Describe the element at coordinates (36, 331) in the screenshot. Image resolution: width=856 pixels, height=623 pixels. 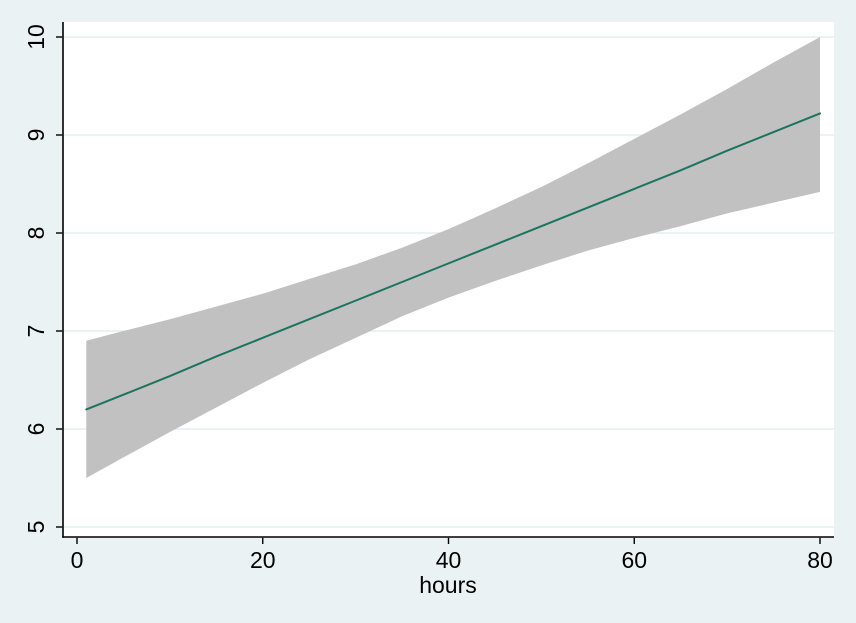
I see `y-tick-label: 7` at that location.